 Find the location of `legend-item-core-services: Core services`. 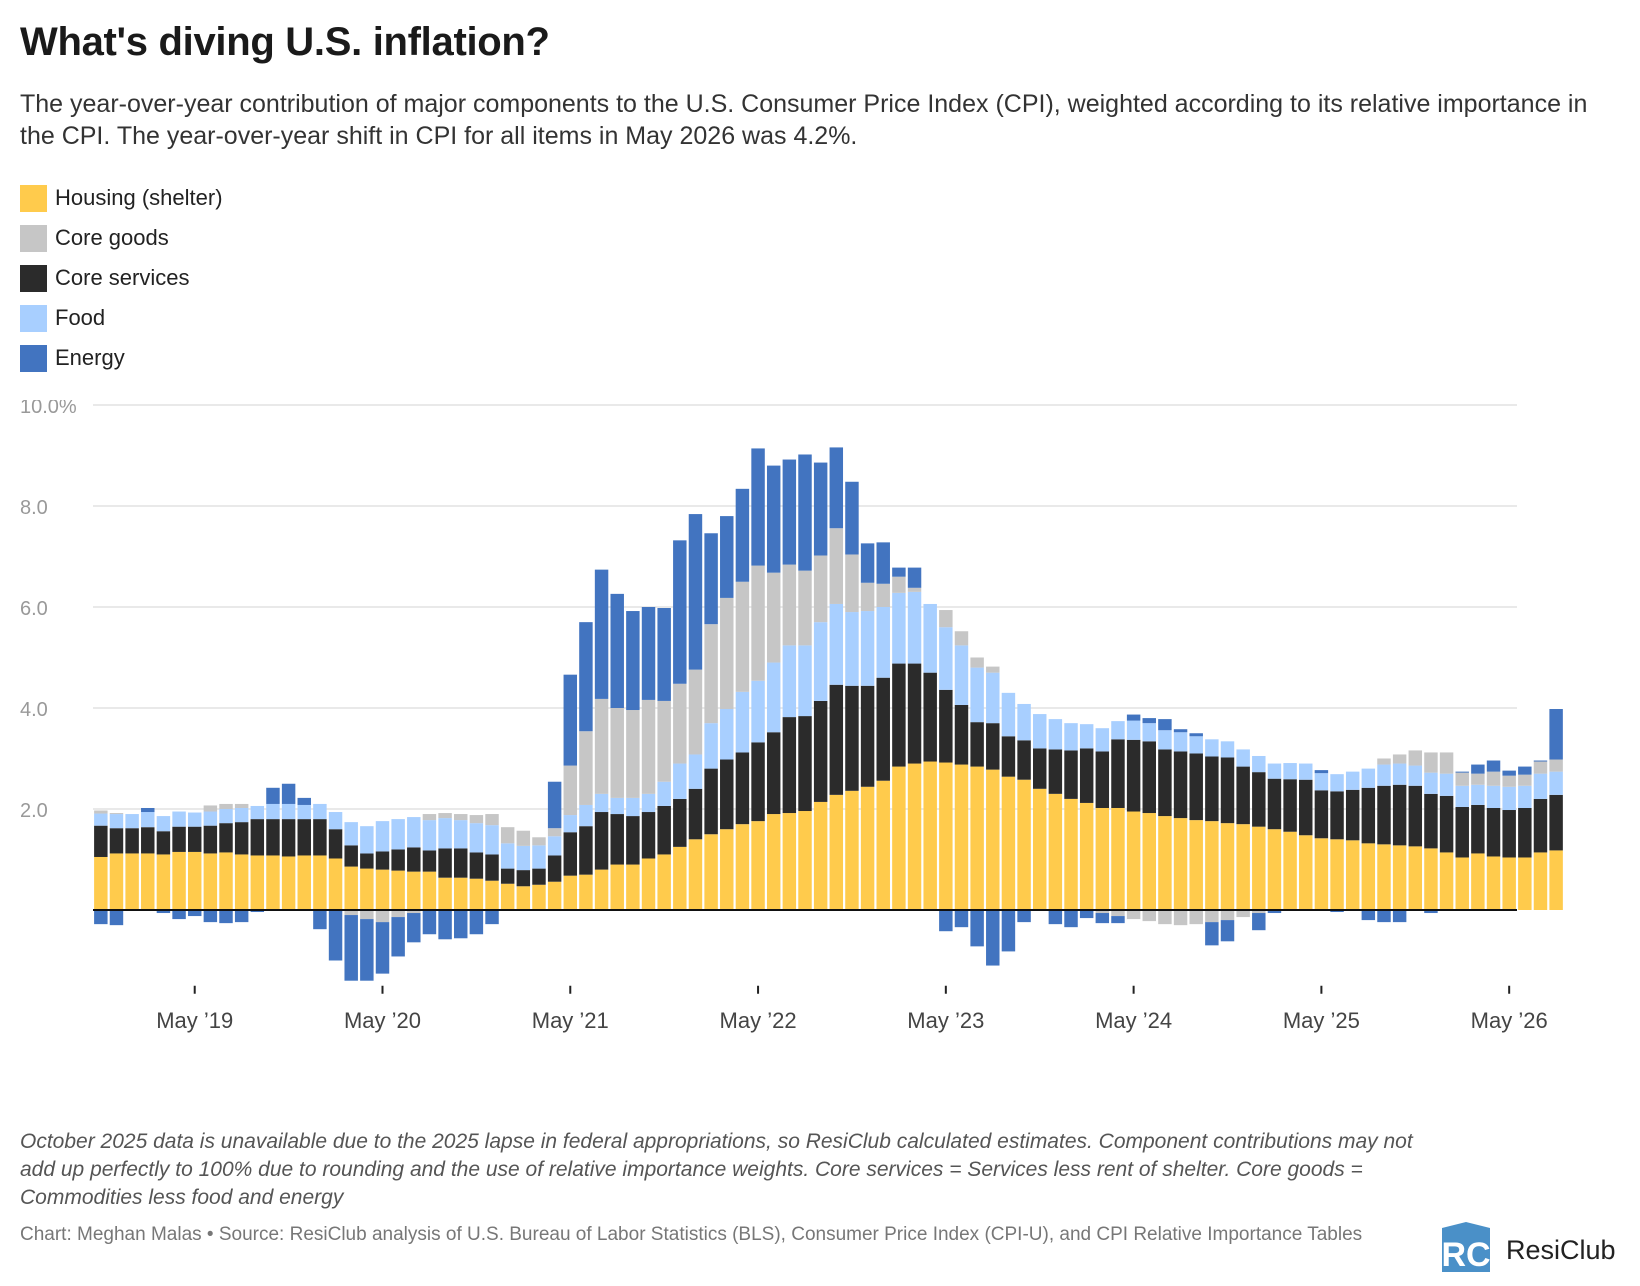

legend-item-core-services: Core services is located at coordinates (121, 278).